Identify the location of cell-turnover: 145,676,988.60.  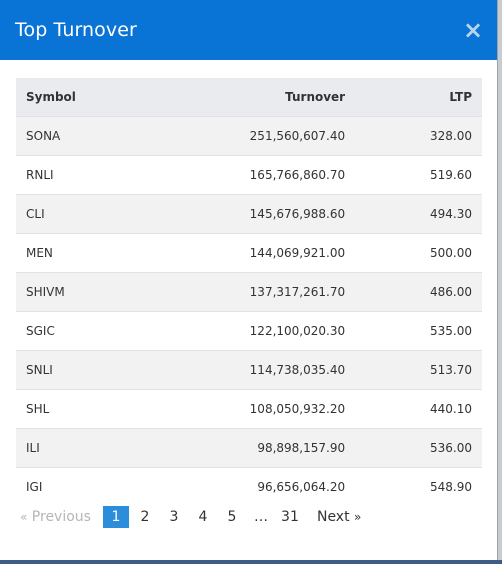
(256, 213).